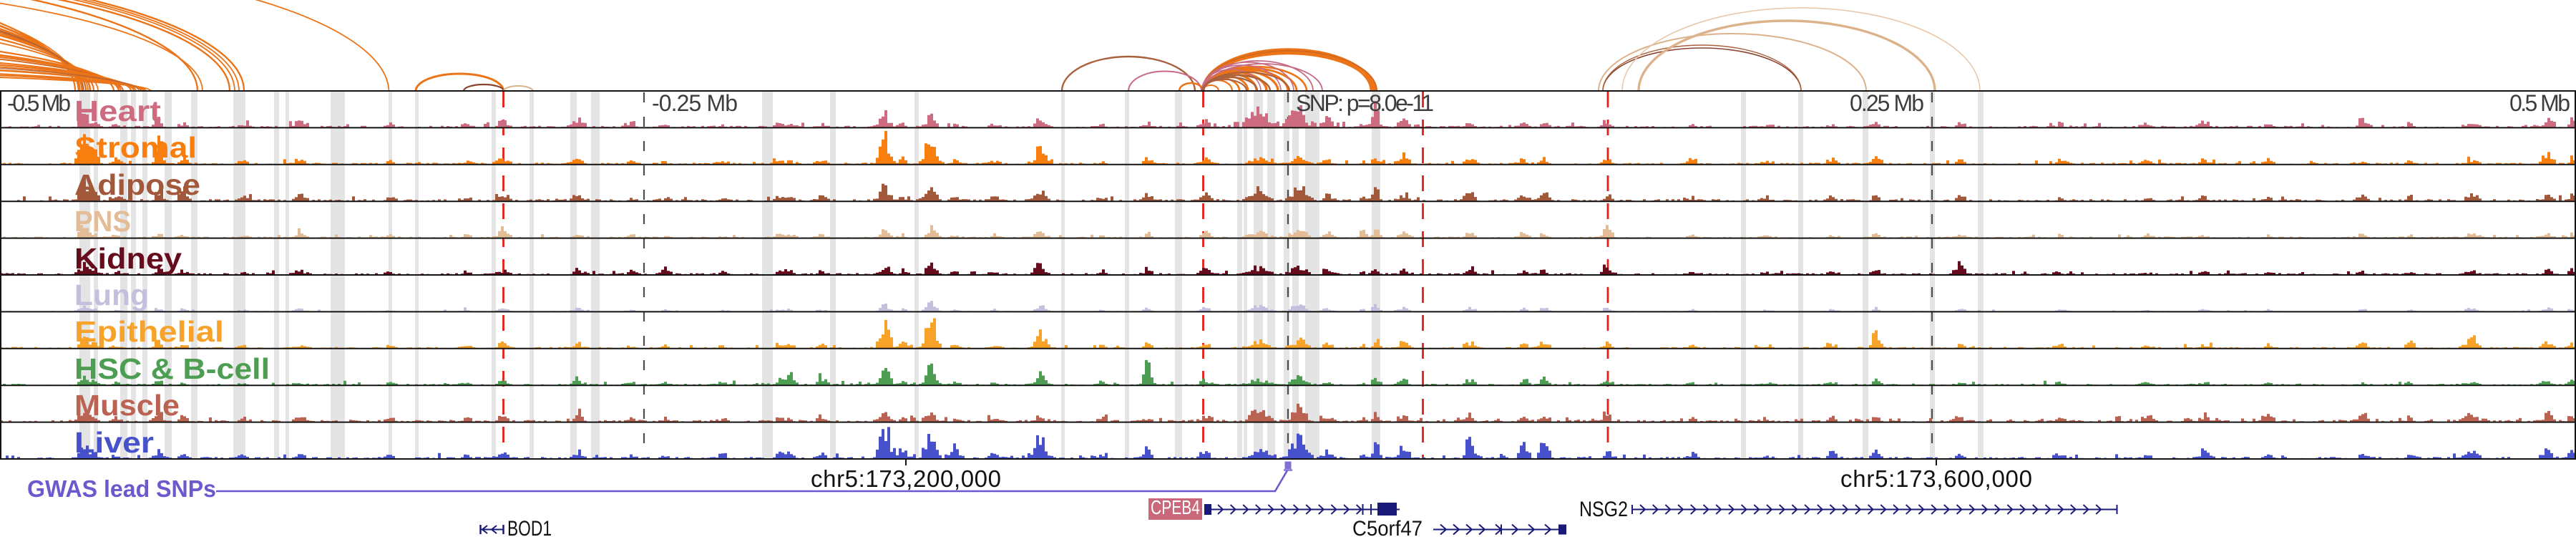 This screenshot has width=2576, height=537. What do you see at coordinates (906, 478) in the screenshot?
I see `svg-text: chr5:173,200,000` at bounding box center [906, 478].